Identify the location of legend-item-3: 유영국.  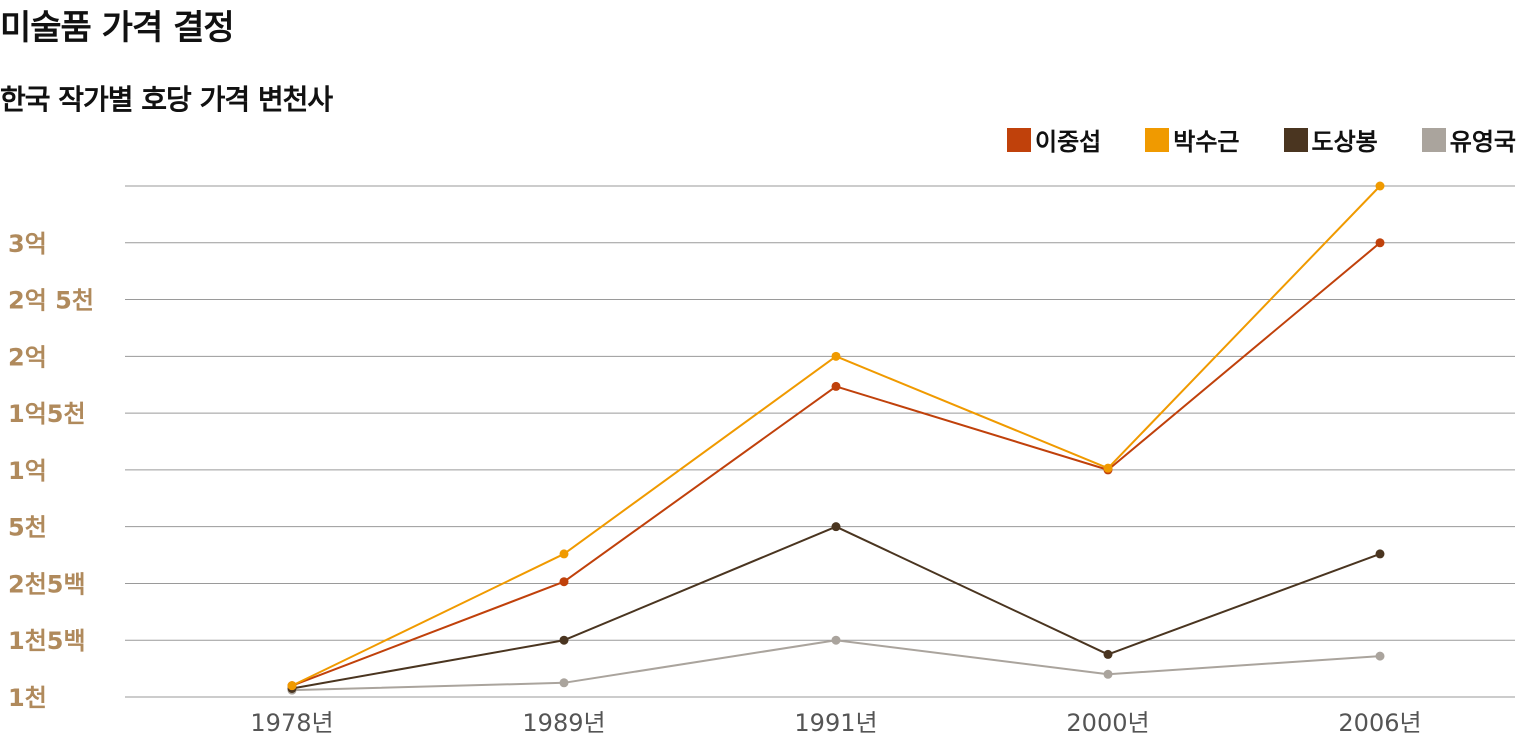
(1468, 139).